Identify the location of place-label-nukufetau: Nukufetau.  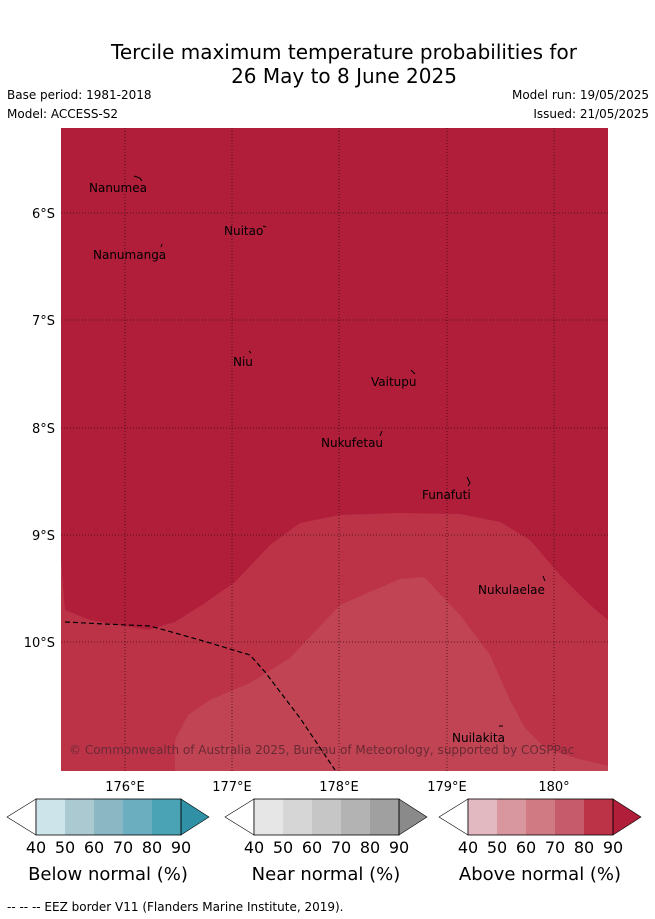
(352, 443).